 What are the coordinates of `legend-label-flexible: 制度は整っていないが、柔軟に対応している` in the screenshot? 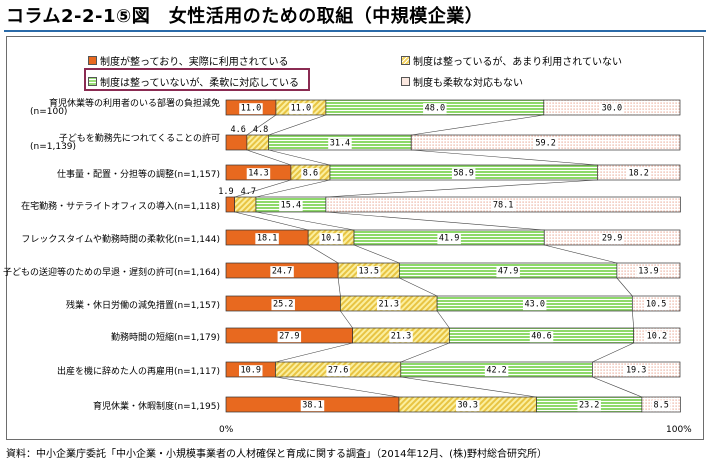 It's located at (199, 83).